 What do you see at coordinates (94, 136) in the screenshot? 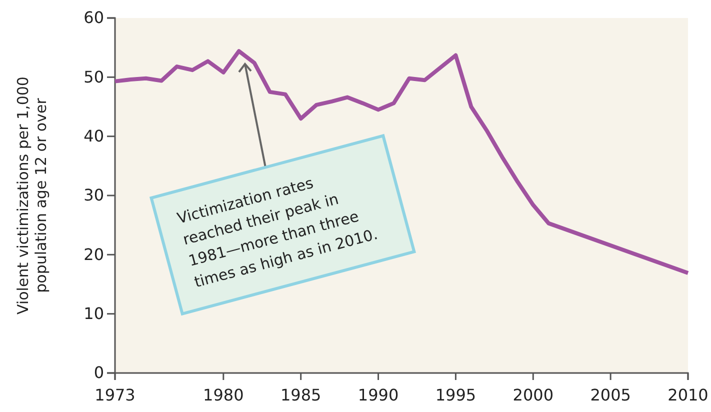
I see `y-tick-label: 40` at bounding box center [94, 136].